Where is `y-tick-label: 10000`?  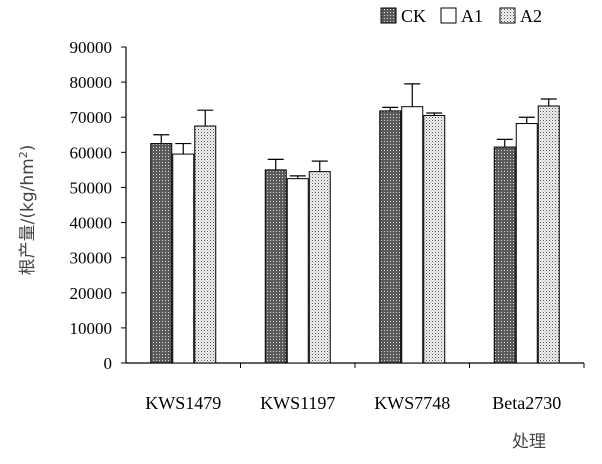 y-tick-label: 10000 is located at coordinates (91, 328).